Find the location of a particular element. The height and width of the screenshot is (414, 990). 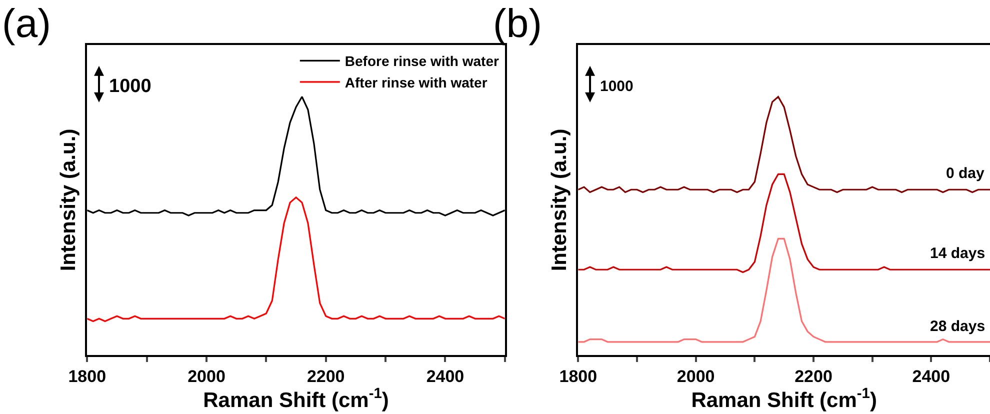

chart-title: (a) is located at coordinates (26, 24).